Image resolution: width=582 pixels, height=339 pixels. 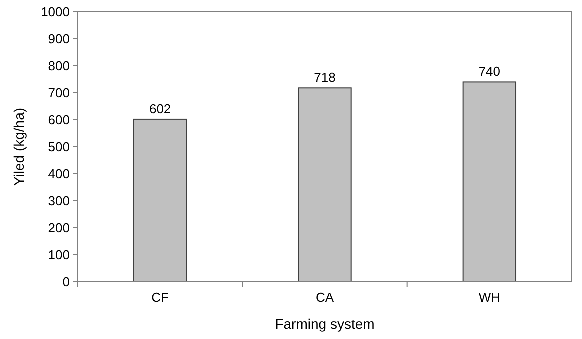 I want to click on x-tick-label: CF, so click(x=161, y=297).